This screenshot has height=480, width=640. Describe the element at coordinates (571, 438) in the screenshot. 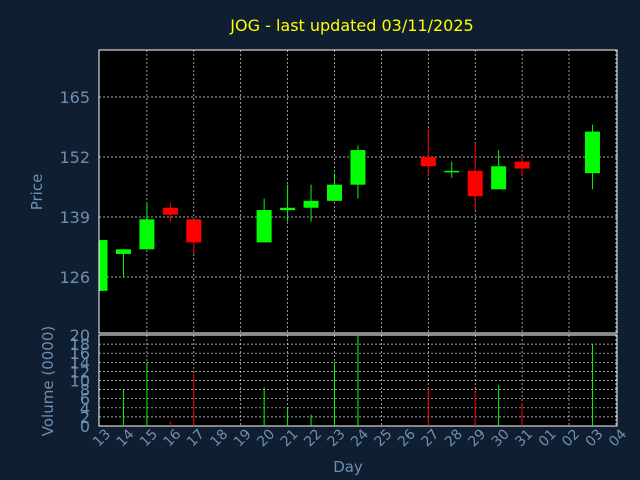

I see `x-tick-label: 02` at that location.